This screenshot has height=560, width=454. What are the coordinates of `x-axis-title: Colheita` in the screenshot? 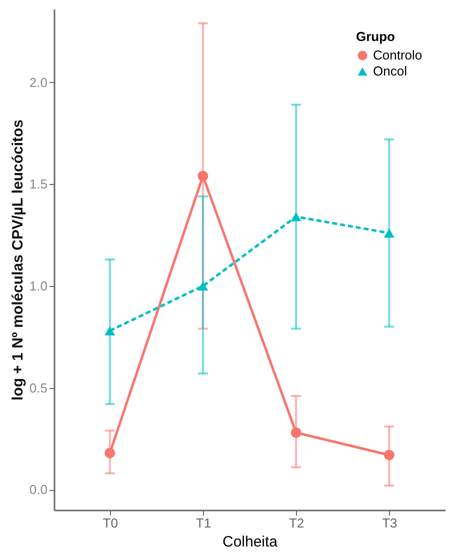 It's located at (250, 542).